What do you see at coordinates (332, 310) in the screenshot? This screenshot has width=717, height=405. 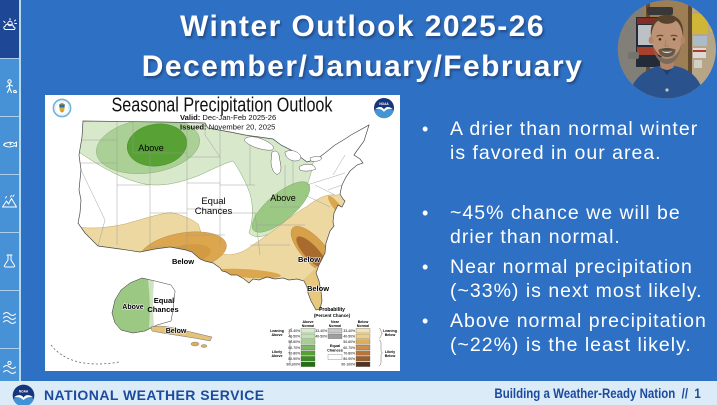 I see `svg-text: Probability` at bounding box center [332, 310].